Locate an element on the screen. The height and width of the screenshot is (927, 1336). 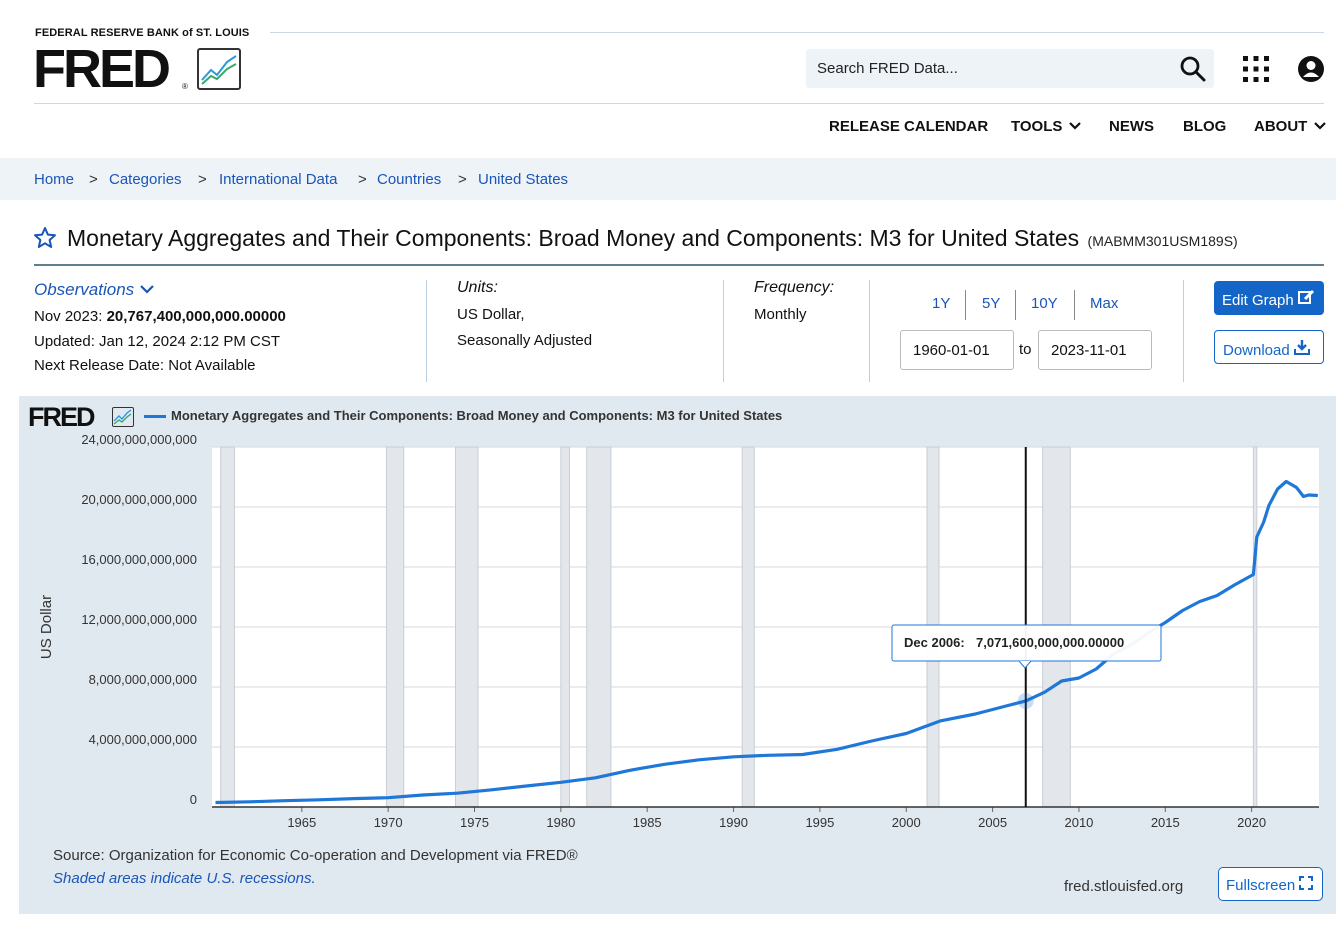
expand-icon is located at coordinates (1306, 883).